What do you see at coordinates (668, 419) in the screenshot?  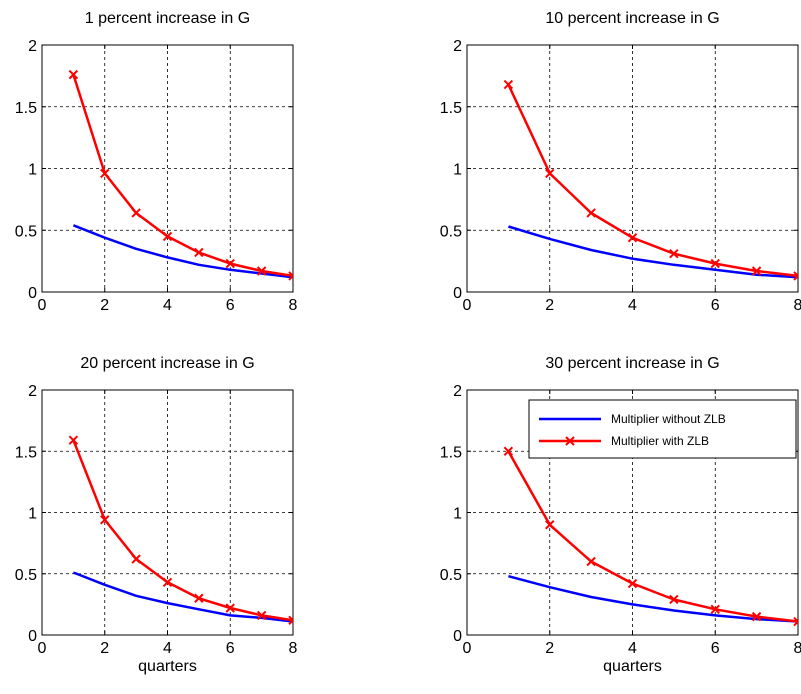 I see `legend-label-1: Multiplier without ZLB` at bounding box center [668, 419].